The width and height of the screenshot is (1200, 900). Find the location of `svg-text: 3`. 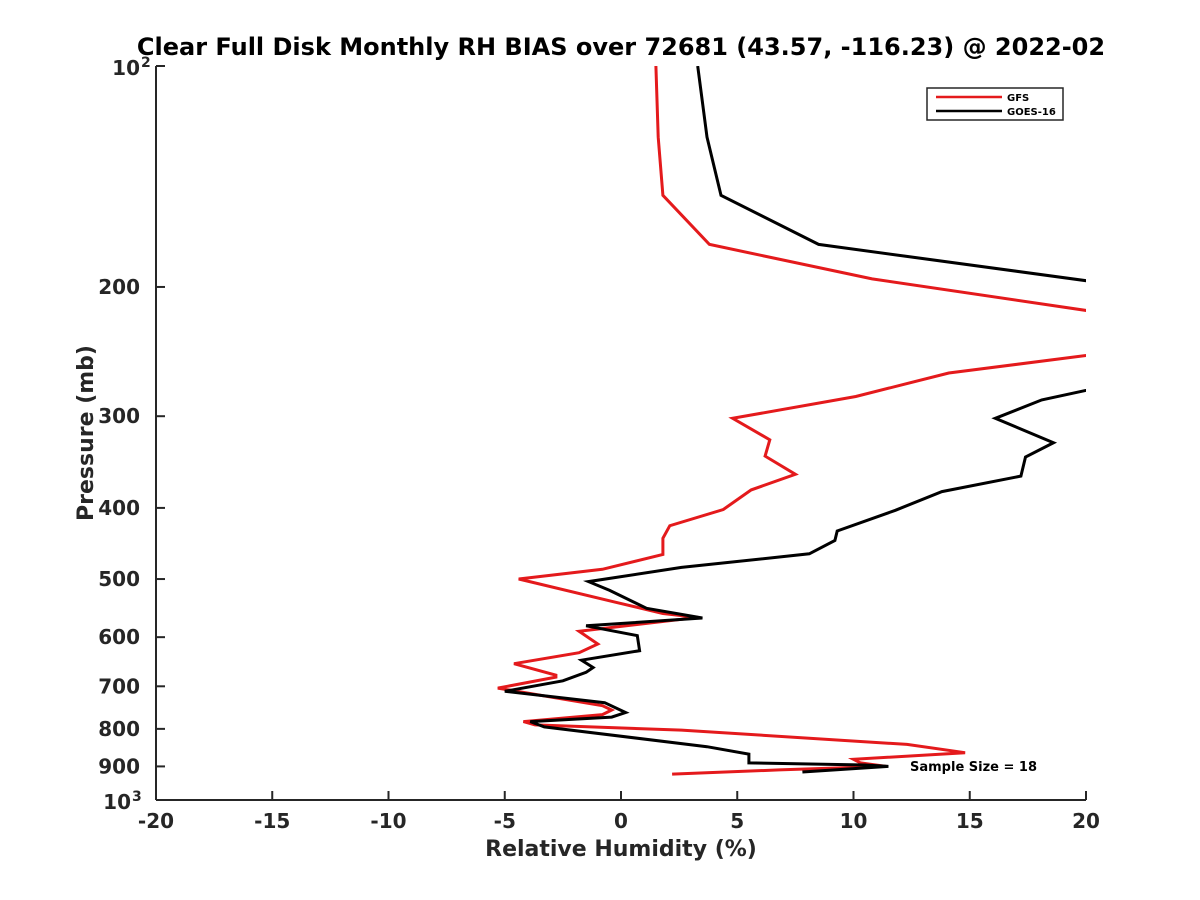

svg-text: 3 is located at coordinates (137, 797).